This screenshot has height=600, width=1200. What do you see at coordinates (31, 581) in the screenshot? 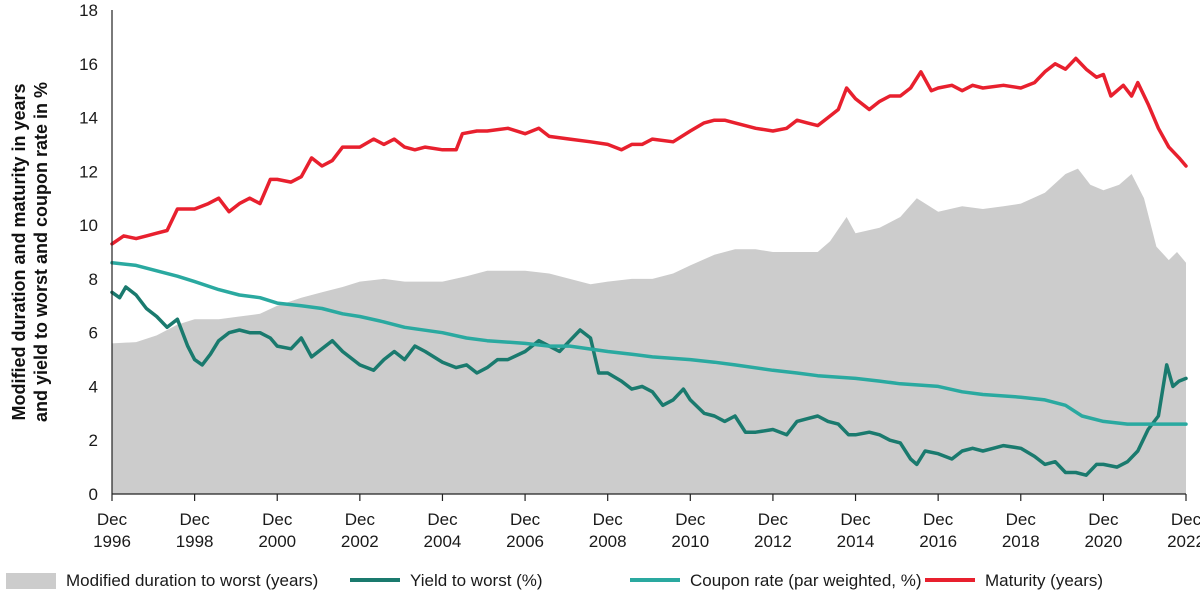
I see `legend-swatch` at bounding box center [31, 581].